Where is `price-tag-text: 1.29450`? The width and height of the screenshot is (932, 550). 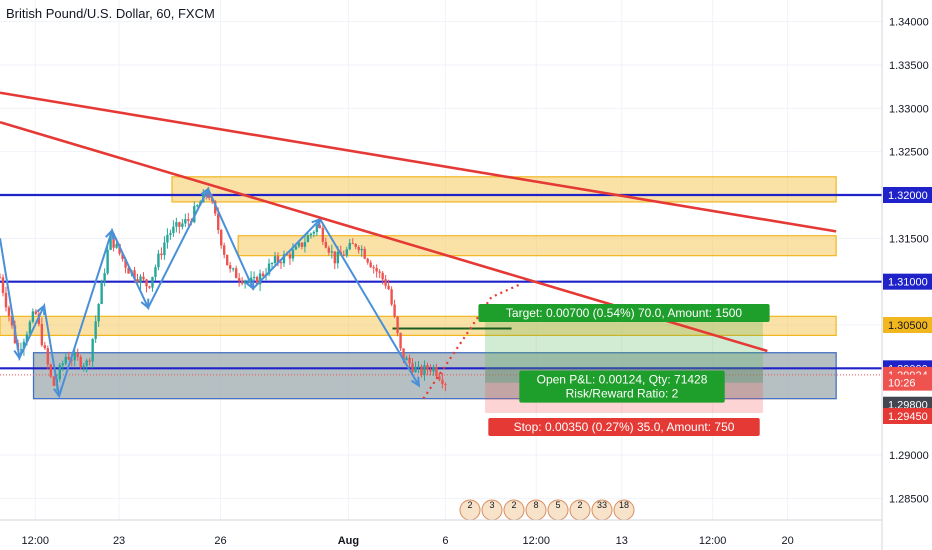
price-tag-text: 1.29450 is located at coordinates (908, 417).